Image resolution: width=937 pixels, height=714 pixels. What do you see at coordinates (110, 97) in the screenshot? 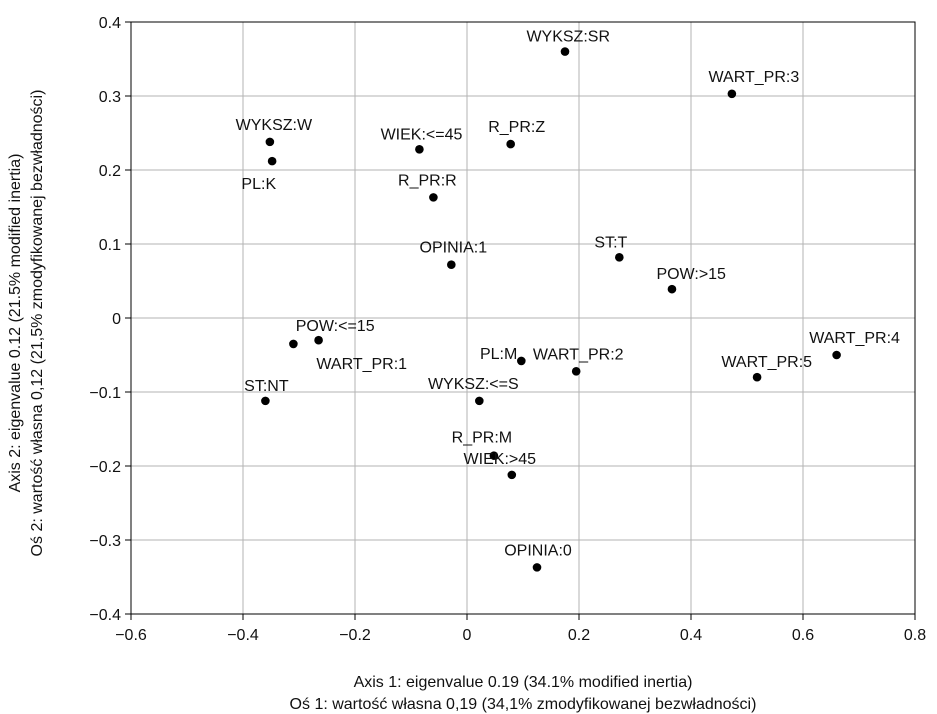
I see `y-tick-label: 0.3` at bounding box center [110, 97].